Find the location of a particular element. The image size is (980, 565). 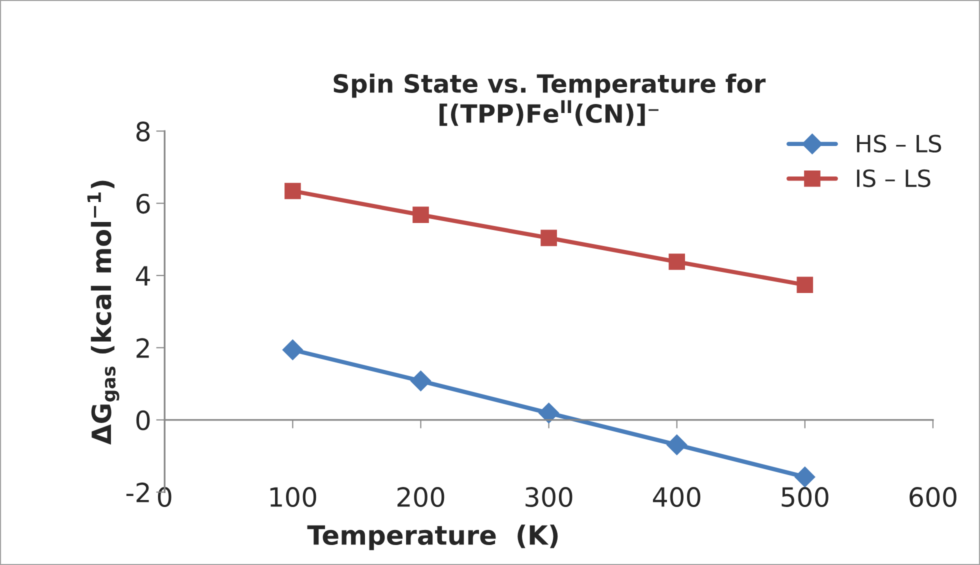

legend-label: IS – LS is located at coordinates (893, 178).